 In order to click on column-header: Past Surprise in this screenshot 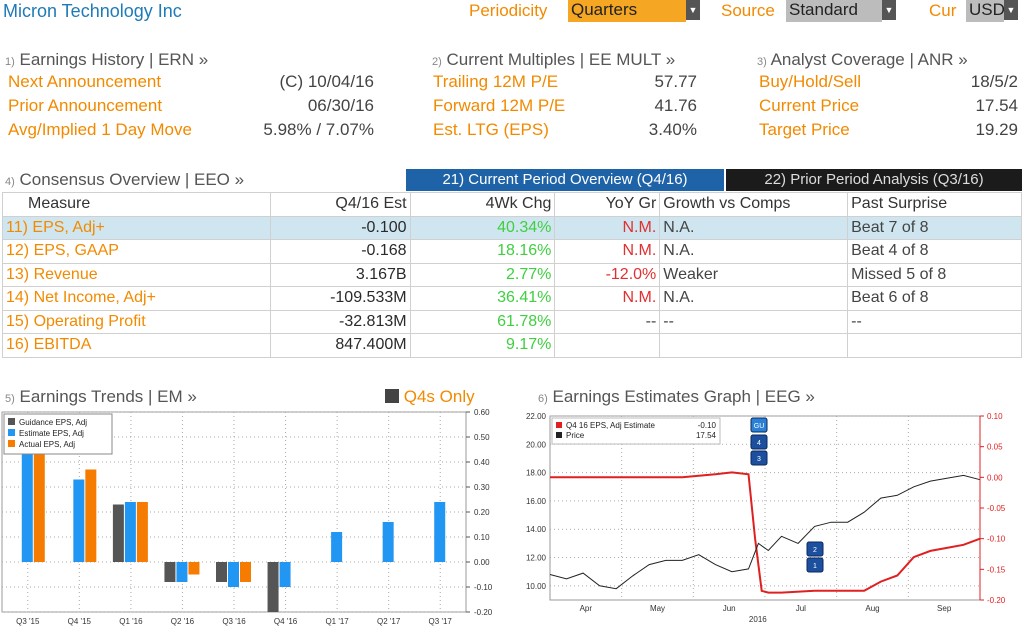, I will do `click(934, 204)`.